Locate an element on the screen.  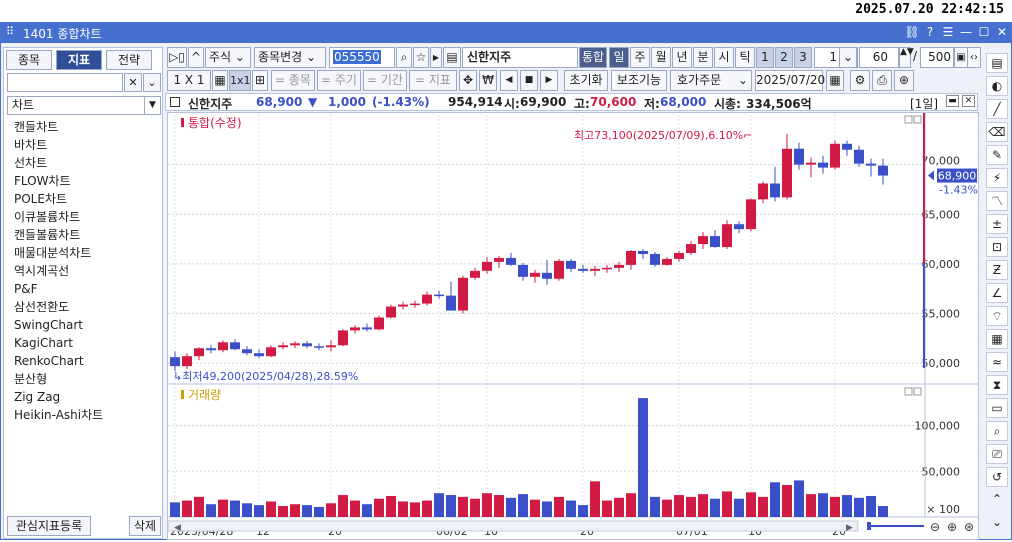
stock-code-input: 055550 ⌄ is located at coordinates (362, 65).